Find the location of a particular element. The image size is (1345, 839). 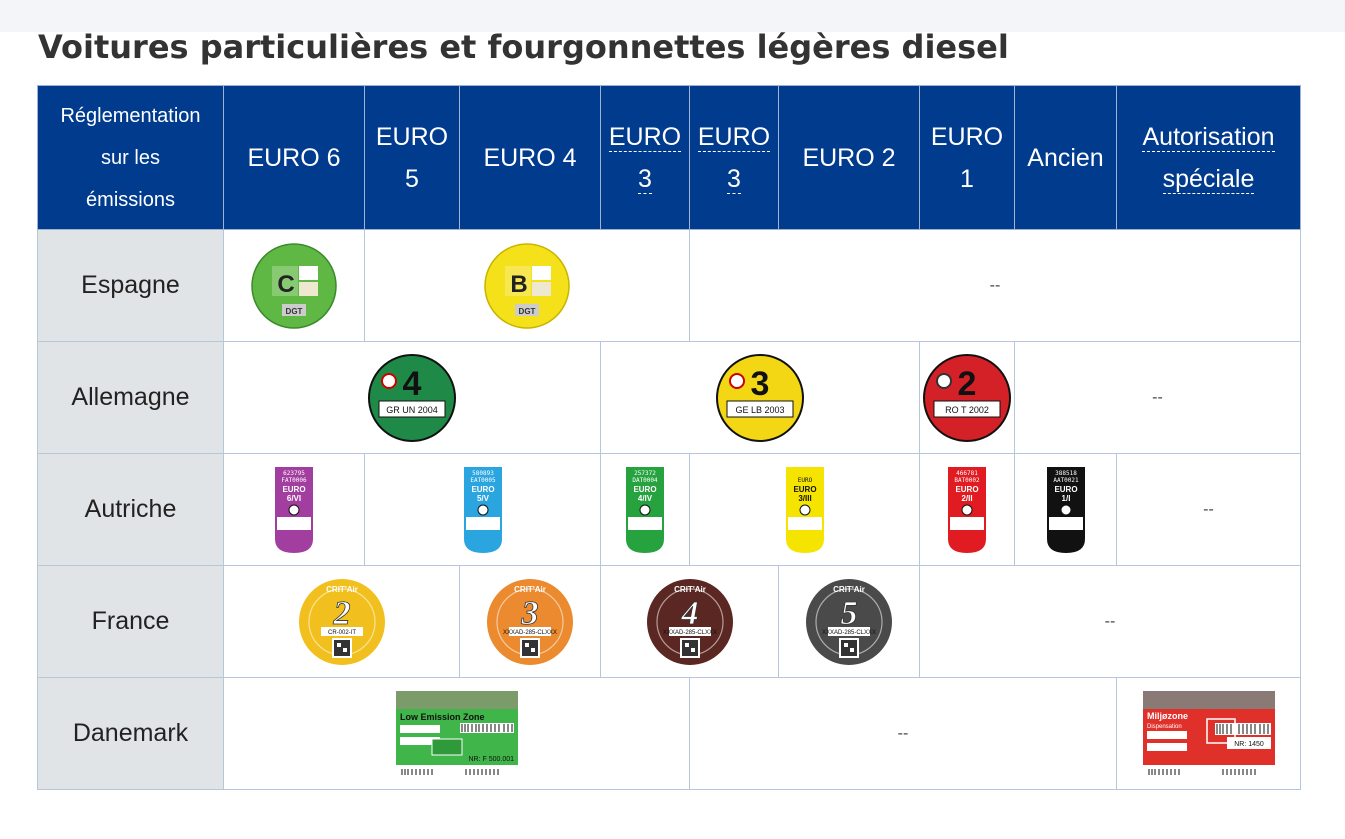

umweltplakette-4-icon: 4 GR UN 2004 is located at coordinates (412, 397).